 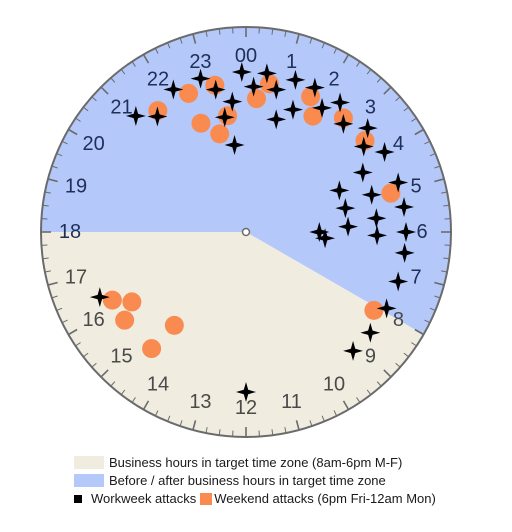 I want to click on hour-label: 14, so click(x=158, y=384).